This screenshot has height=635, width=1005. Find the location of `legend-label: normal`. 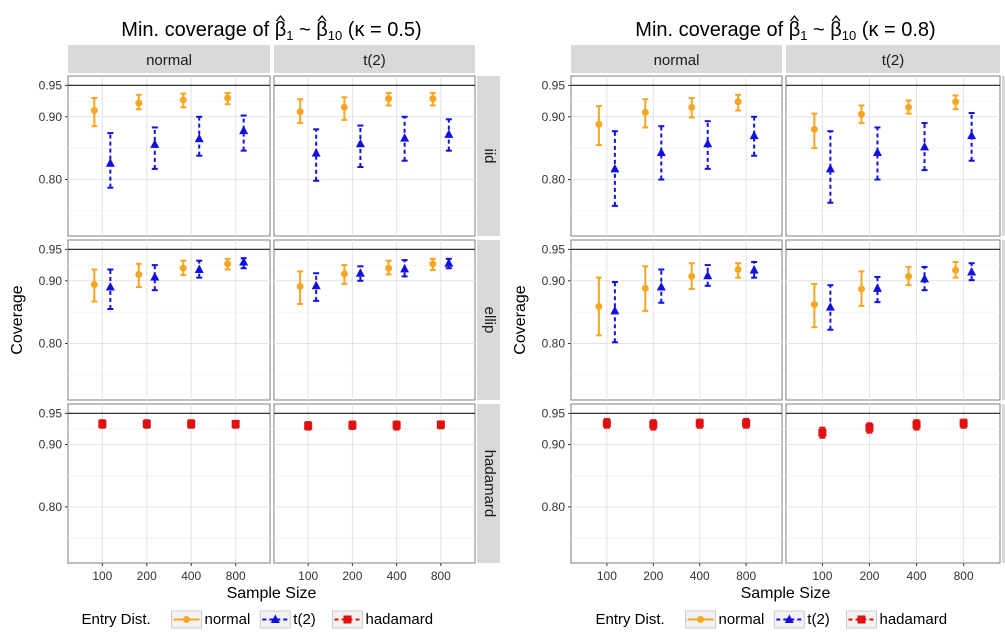

legend-label: normal is located at coordinates (742, 619).